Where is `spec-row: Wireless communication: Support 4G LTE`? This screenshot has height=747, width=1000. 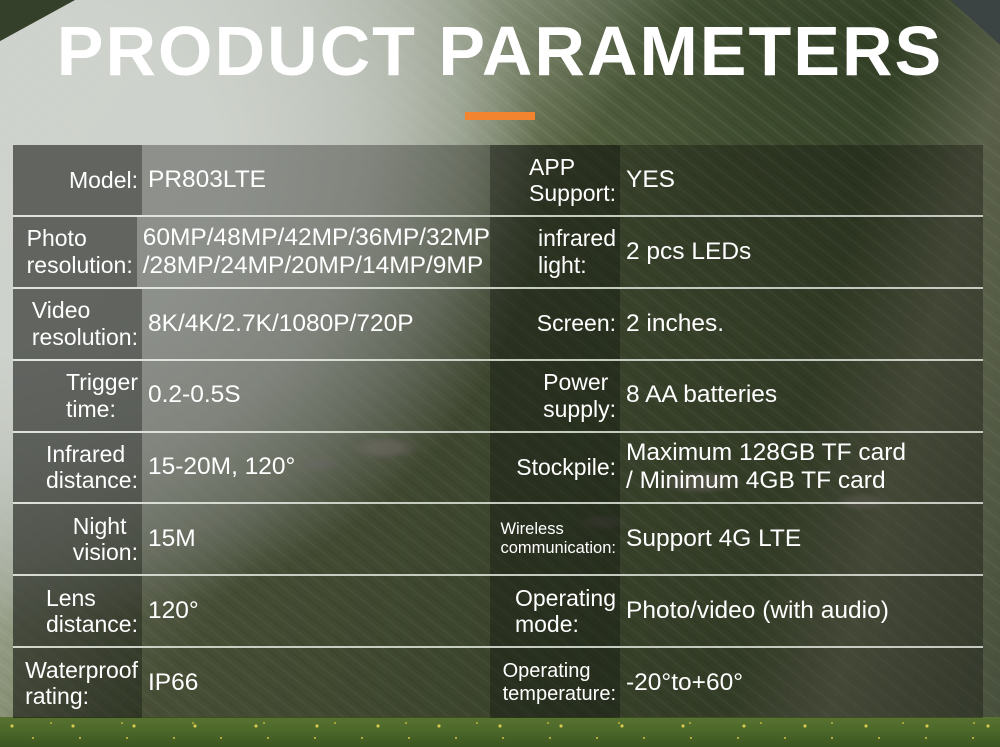 spec-row: Wireless communication: Support 4G LTE is located at coordinates (736, 538).